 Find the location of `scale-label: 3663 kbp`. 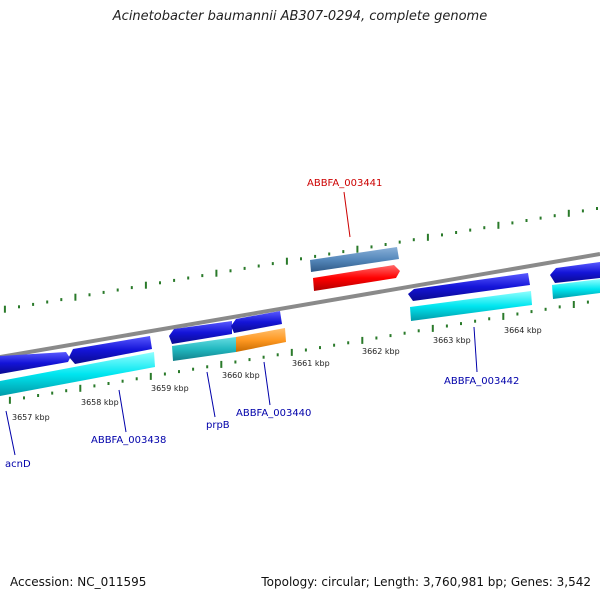

scale-label: 3663 kbp is located at coordinates (452, 340).